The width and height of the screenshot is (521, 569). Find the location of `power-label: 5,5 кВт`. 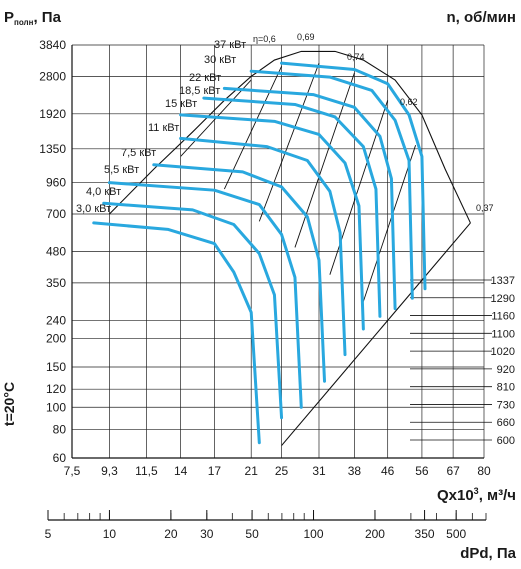

power-label: 5,5 кВт is located at coordinates (121, 170).